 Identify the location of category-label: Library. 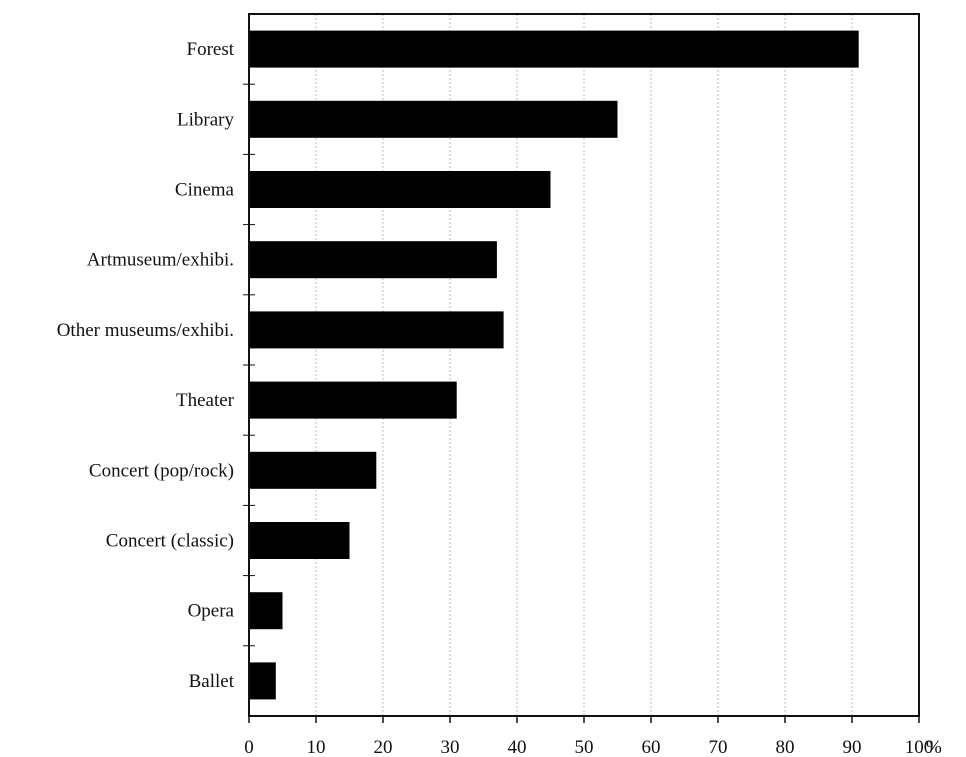
(205, 119).